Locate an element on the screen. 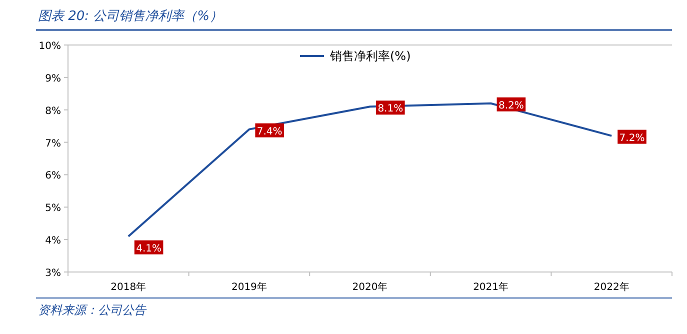 This screenshot has width=687, height=334. chart-title: 图表 20: 公司销售净利率（%） is located at coordinates (130, 16).